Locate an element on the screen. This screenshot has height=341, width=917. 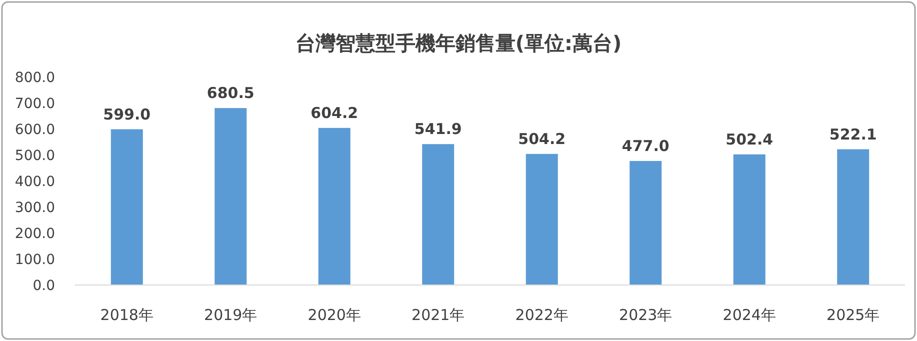
data-label: 599.0 is located at coordinates (127, 114).